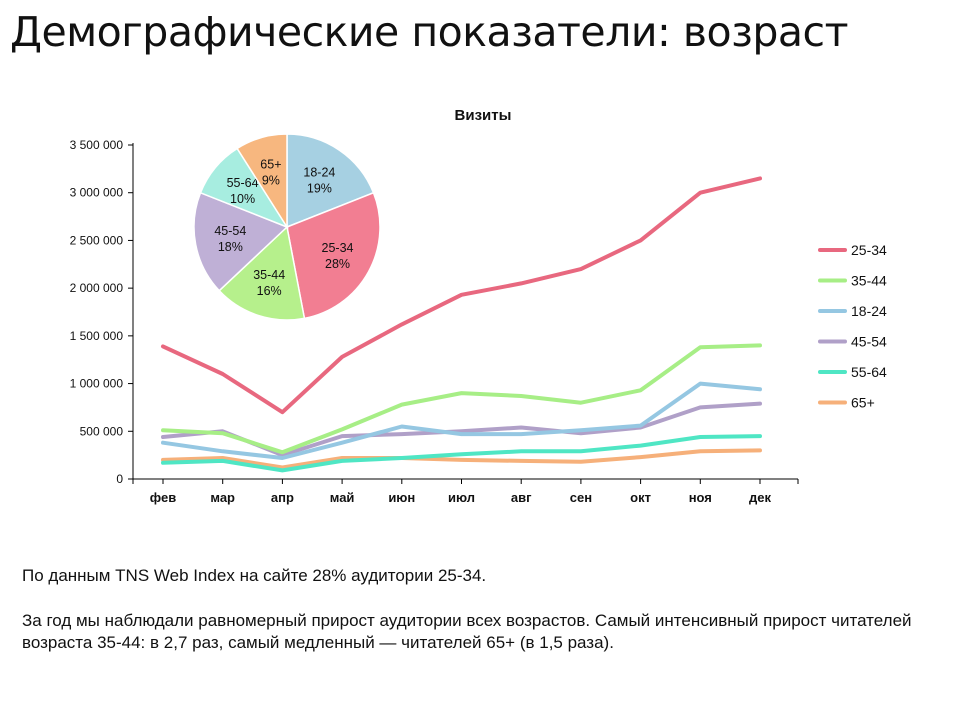 The width and height of the screenshot is (960, 718). I want to click on legend-item-25-34: 25-34, so click(852, 250).